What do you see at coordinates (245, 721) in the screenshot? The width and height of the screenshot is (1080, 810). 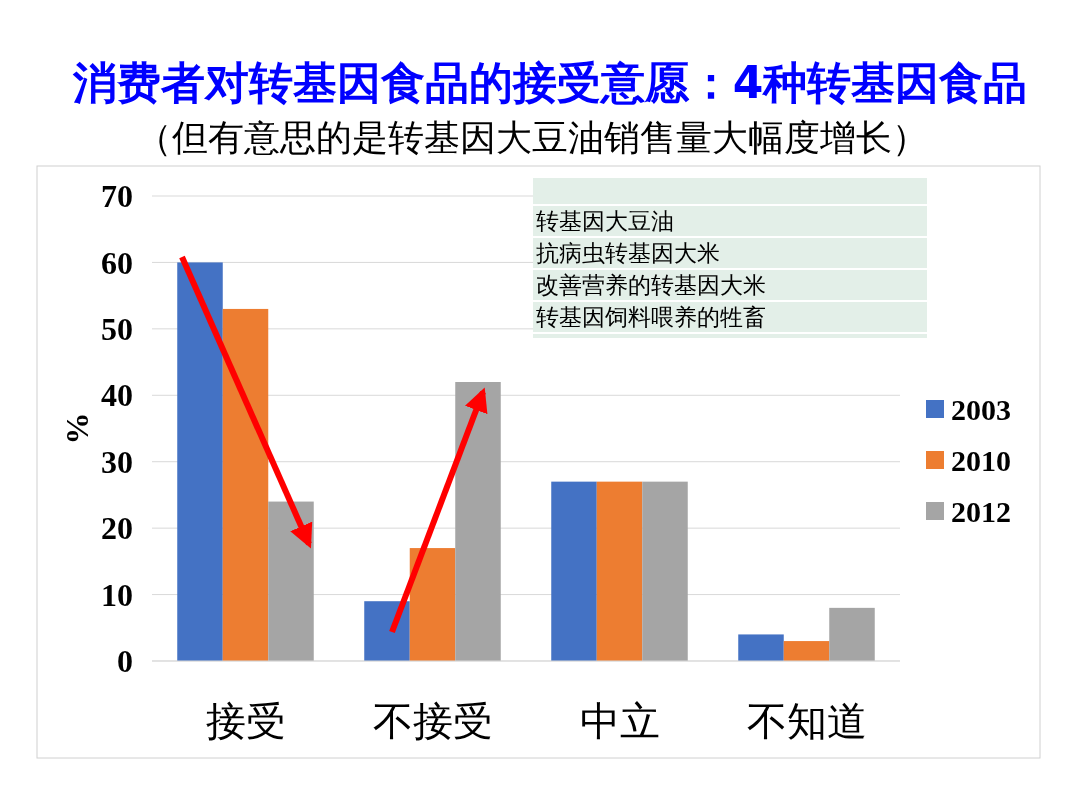 I see `x-tick-label: 接受` at bounding box center [245, 721].